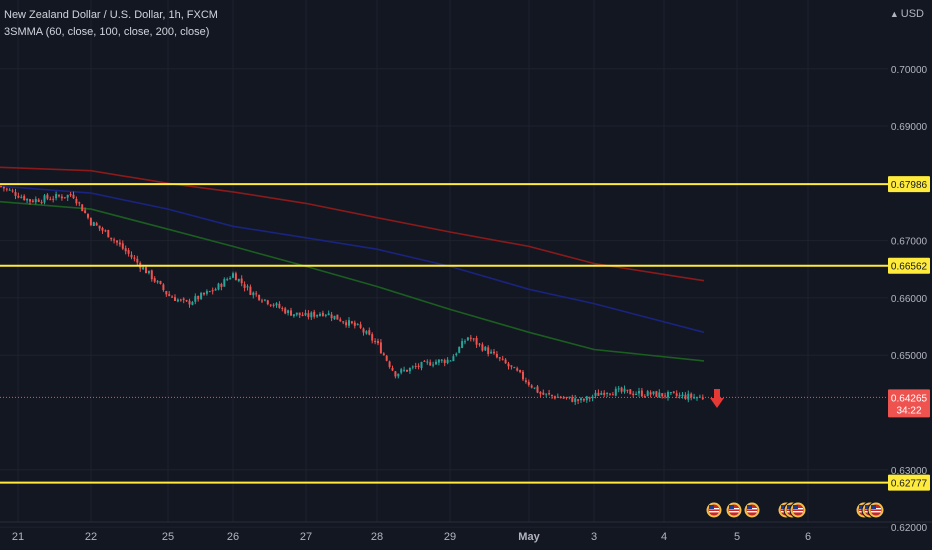 Image resolution: width=932 pixels, height=550 pixels. Describe the element at coordinates (909, 242) in the screenshot. I see `price-tick-label: 0.67000` at that location.